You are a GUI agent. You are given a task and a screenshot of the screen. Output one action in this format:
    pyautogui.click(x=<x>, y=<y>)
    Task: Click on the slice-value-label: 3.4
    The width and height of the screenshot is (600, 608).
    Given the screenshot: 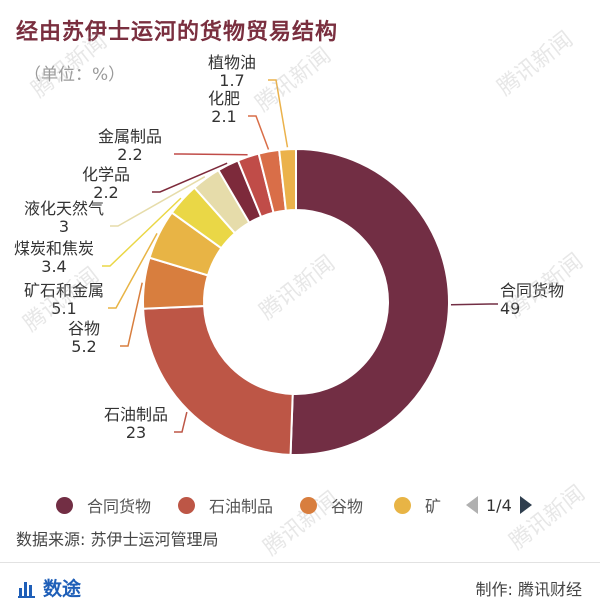 What is the action you would take?
    pyautogui.click(x=53, y=266)
    